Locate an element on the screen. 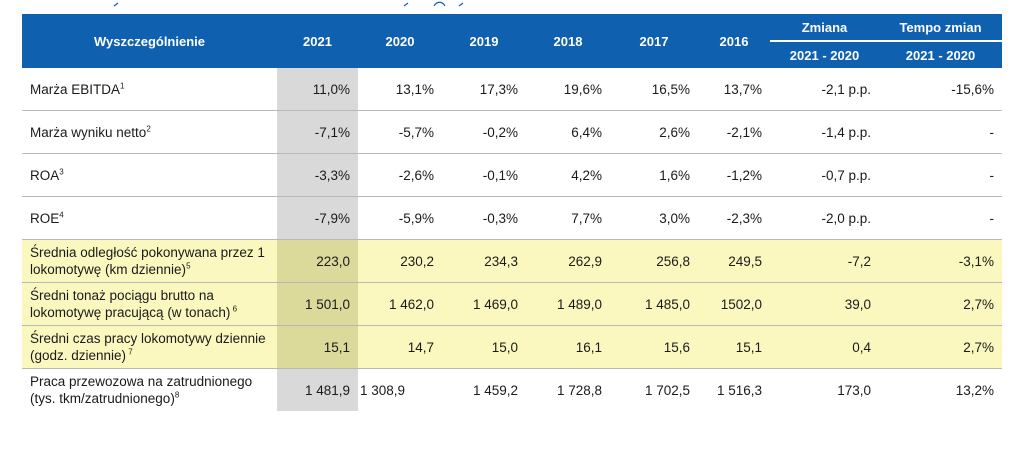 Image resolution: width=1021 pixels, height=466 pixels. cell-2016: -2,1% is located at coordinates (734, 132).